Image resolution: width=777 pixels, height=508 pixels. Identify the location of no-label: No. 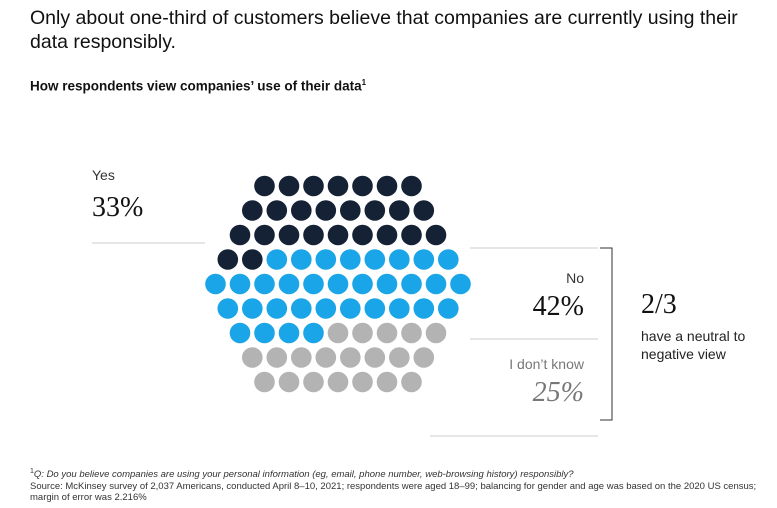
(575, 278).